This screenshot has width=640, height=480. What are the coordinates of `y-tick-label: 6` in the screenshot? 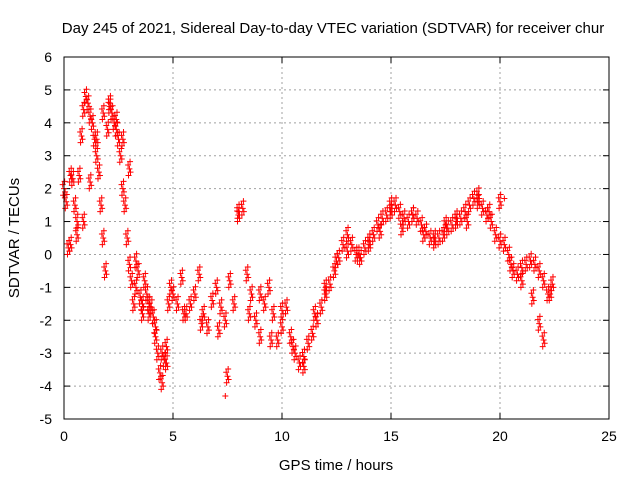 It's located at (48, 57).